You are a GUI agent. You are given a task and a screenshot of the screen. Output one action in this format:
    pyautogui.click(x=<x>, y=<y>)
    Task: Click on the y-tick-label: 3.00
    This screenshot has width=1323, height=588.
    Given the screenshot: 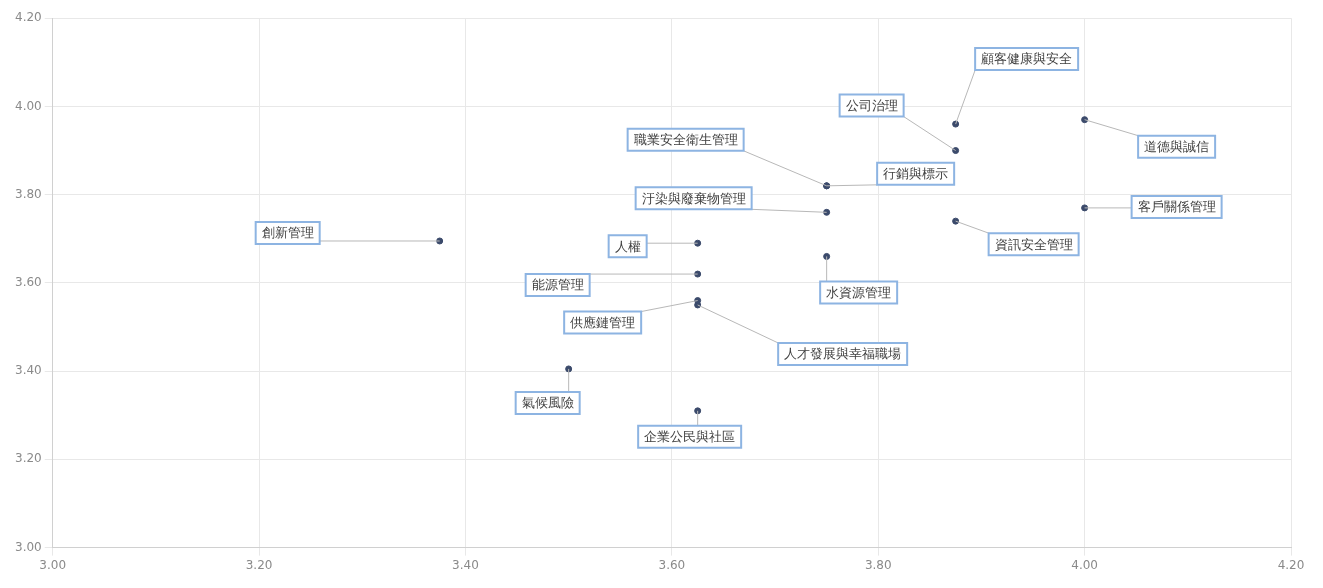 What is the action you would take?
    pyautogui.click(x=28, y=546)
    